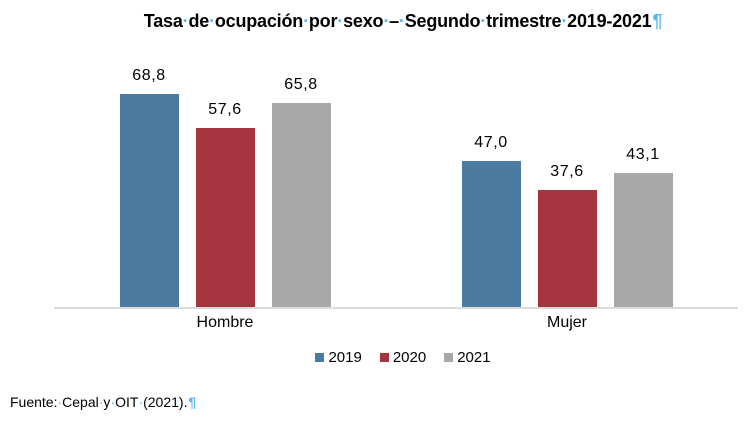  Describe the element at coordinates (149, 200) in the screenshot. I see `bar-2019-hombre` at that location.